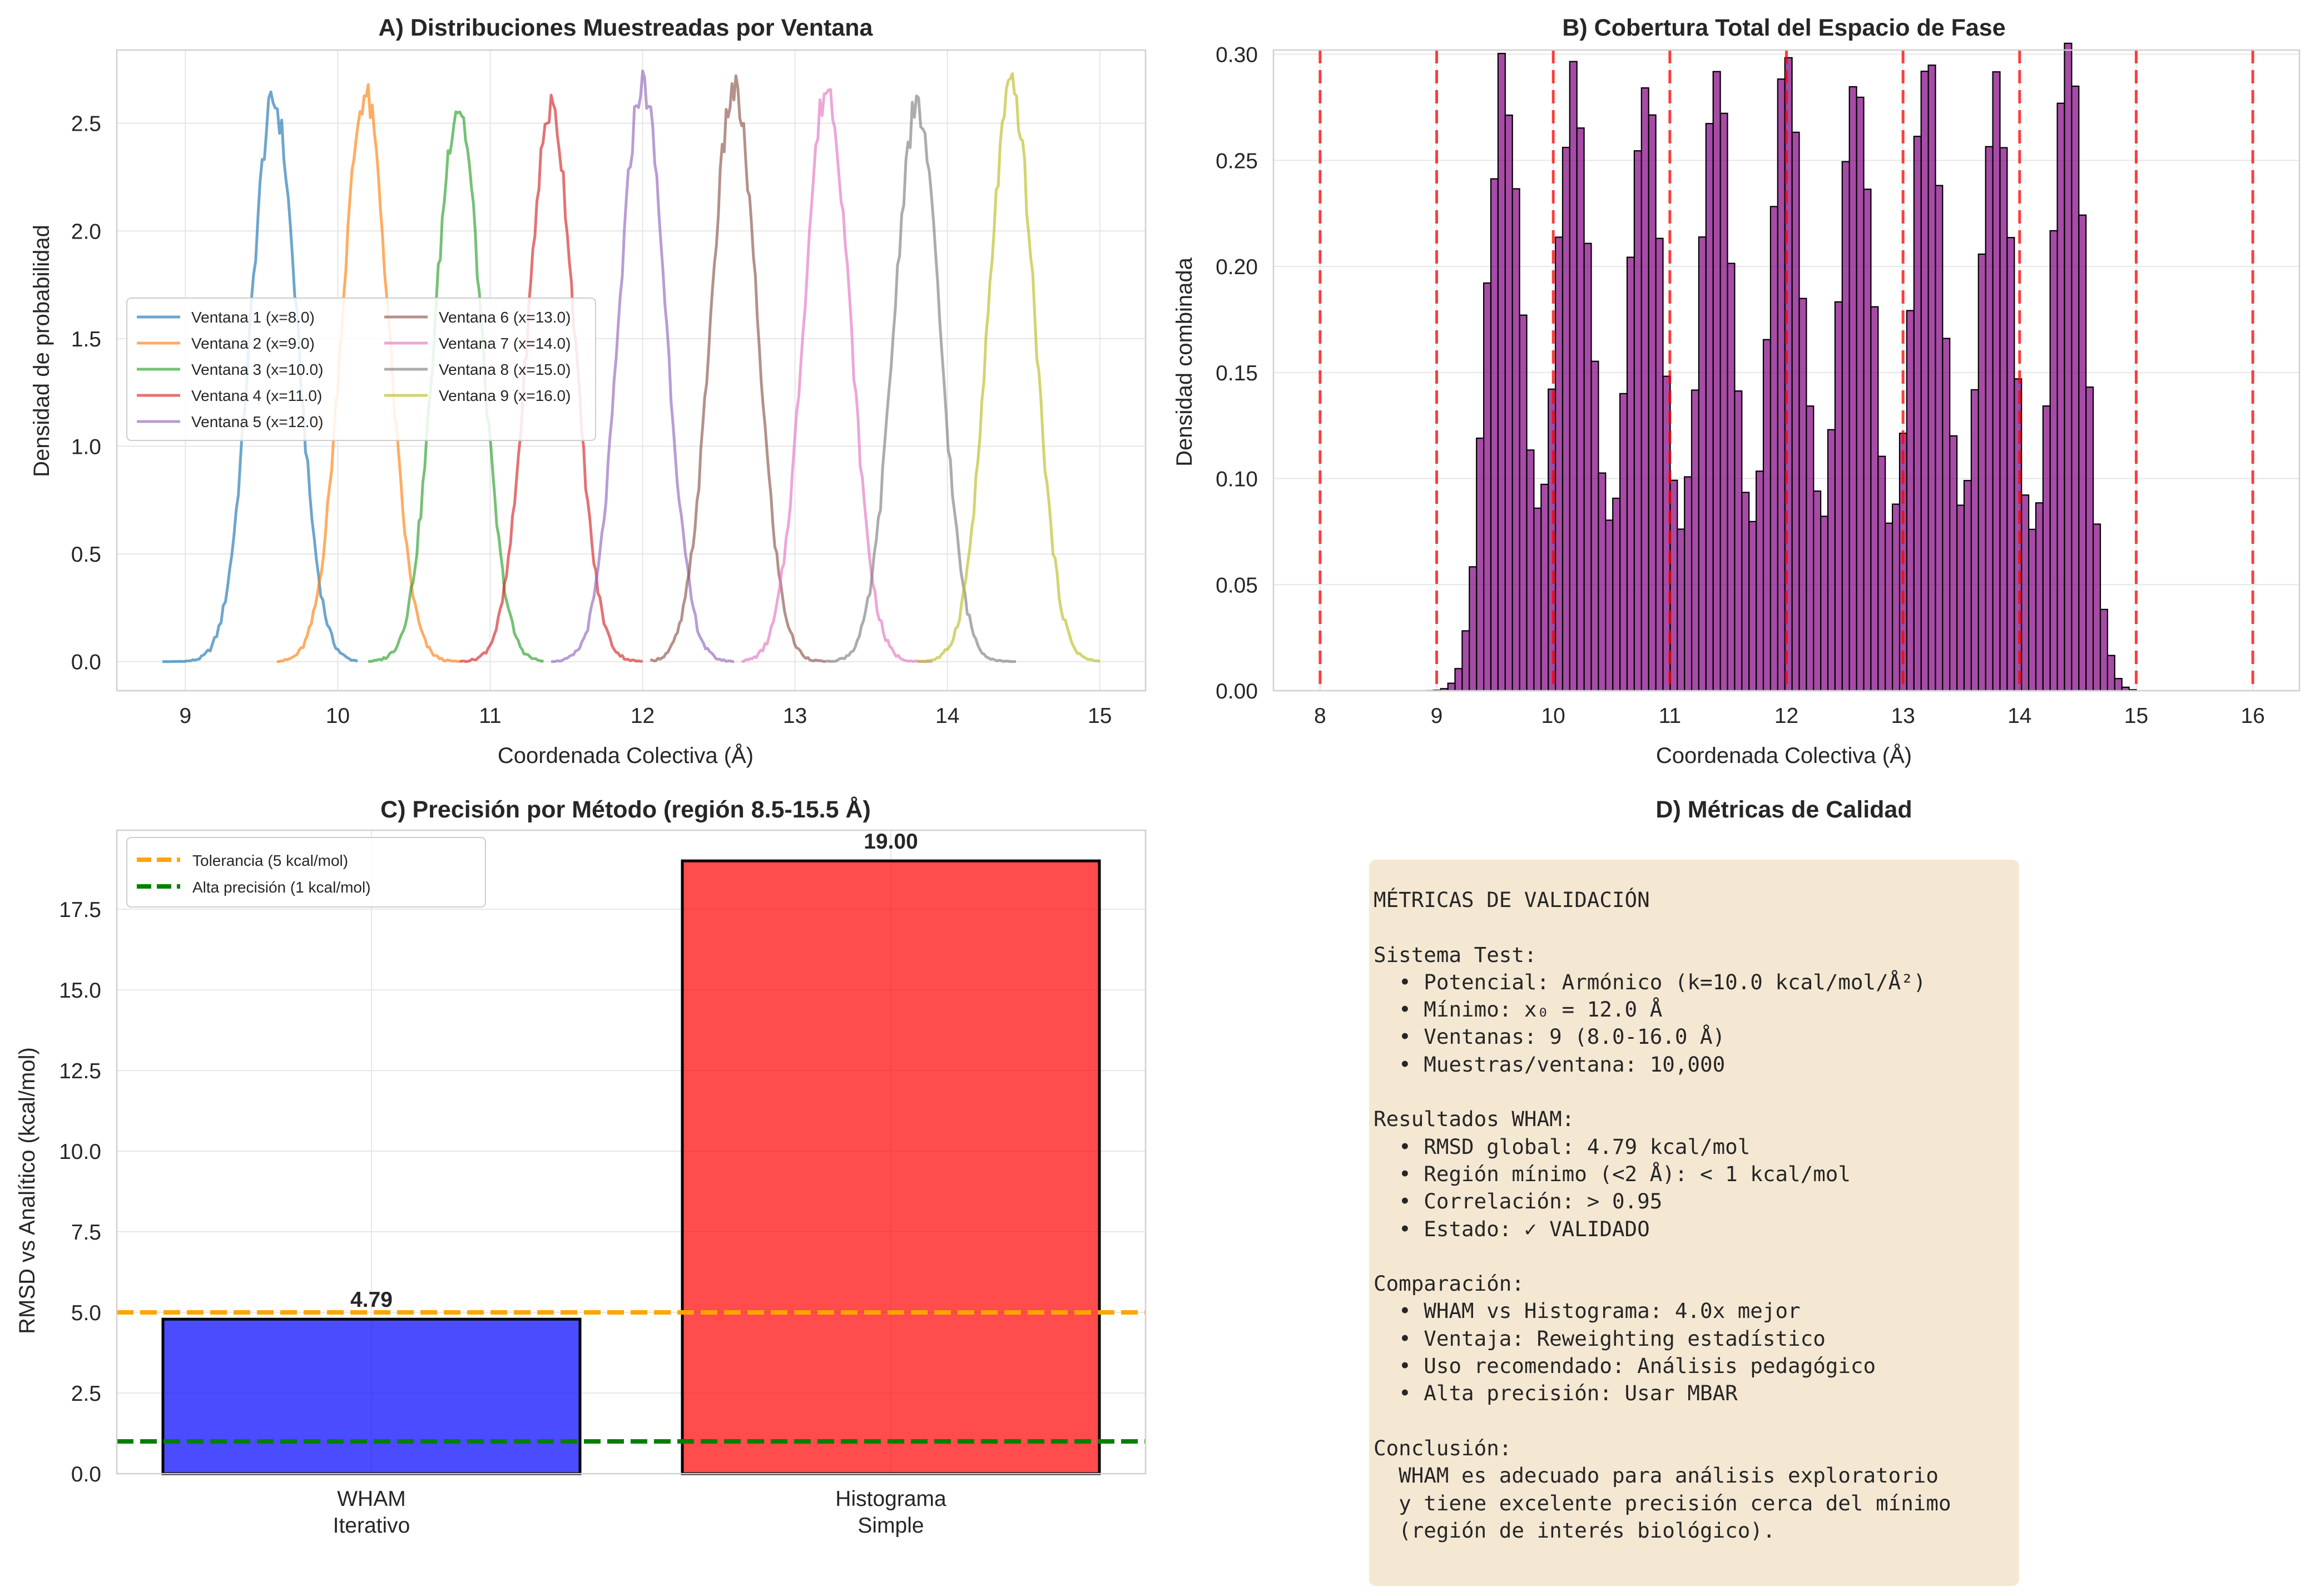  Describe the element at coordinates (1237, 480) in the screenshot. I see `y-tick-label: 0.10` at that location.